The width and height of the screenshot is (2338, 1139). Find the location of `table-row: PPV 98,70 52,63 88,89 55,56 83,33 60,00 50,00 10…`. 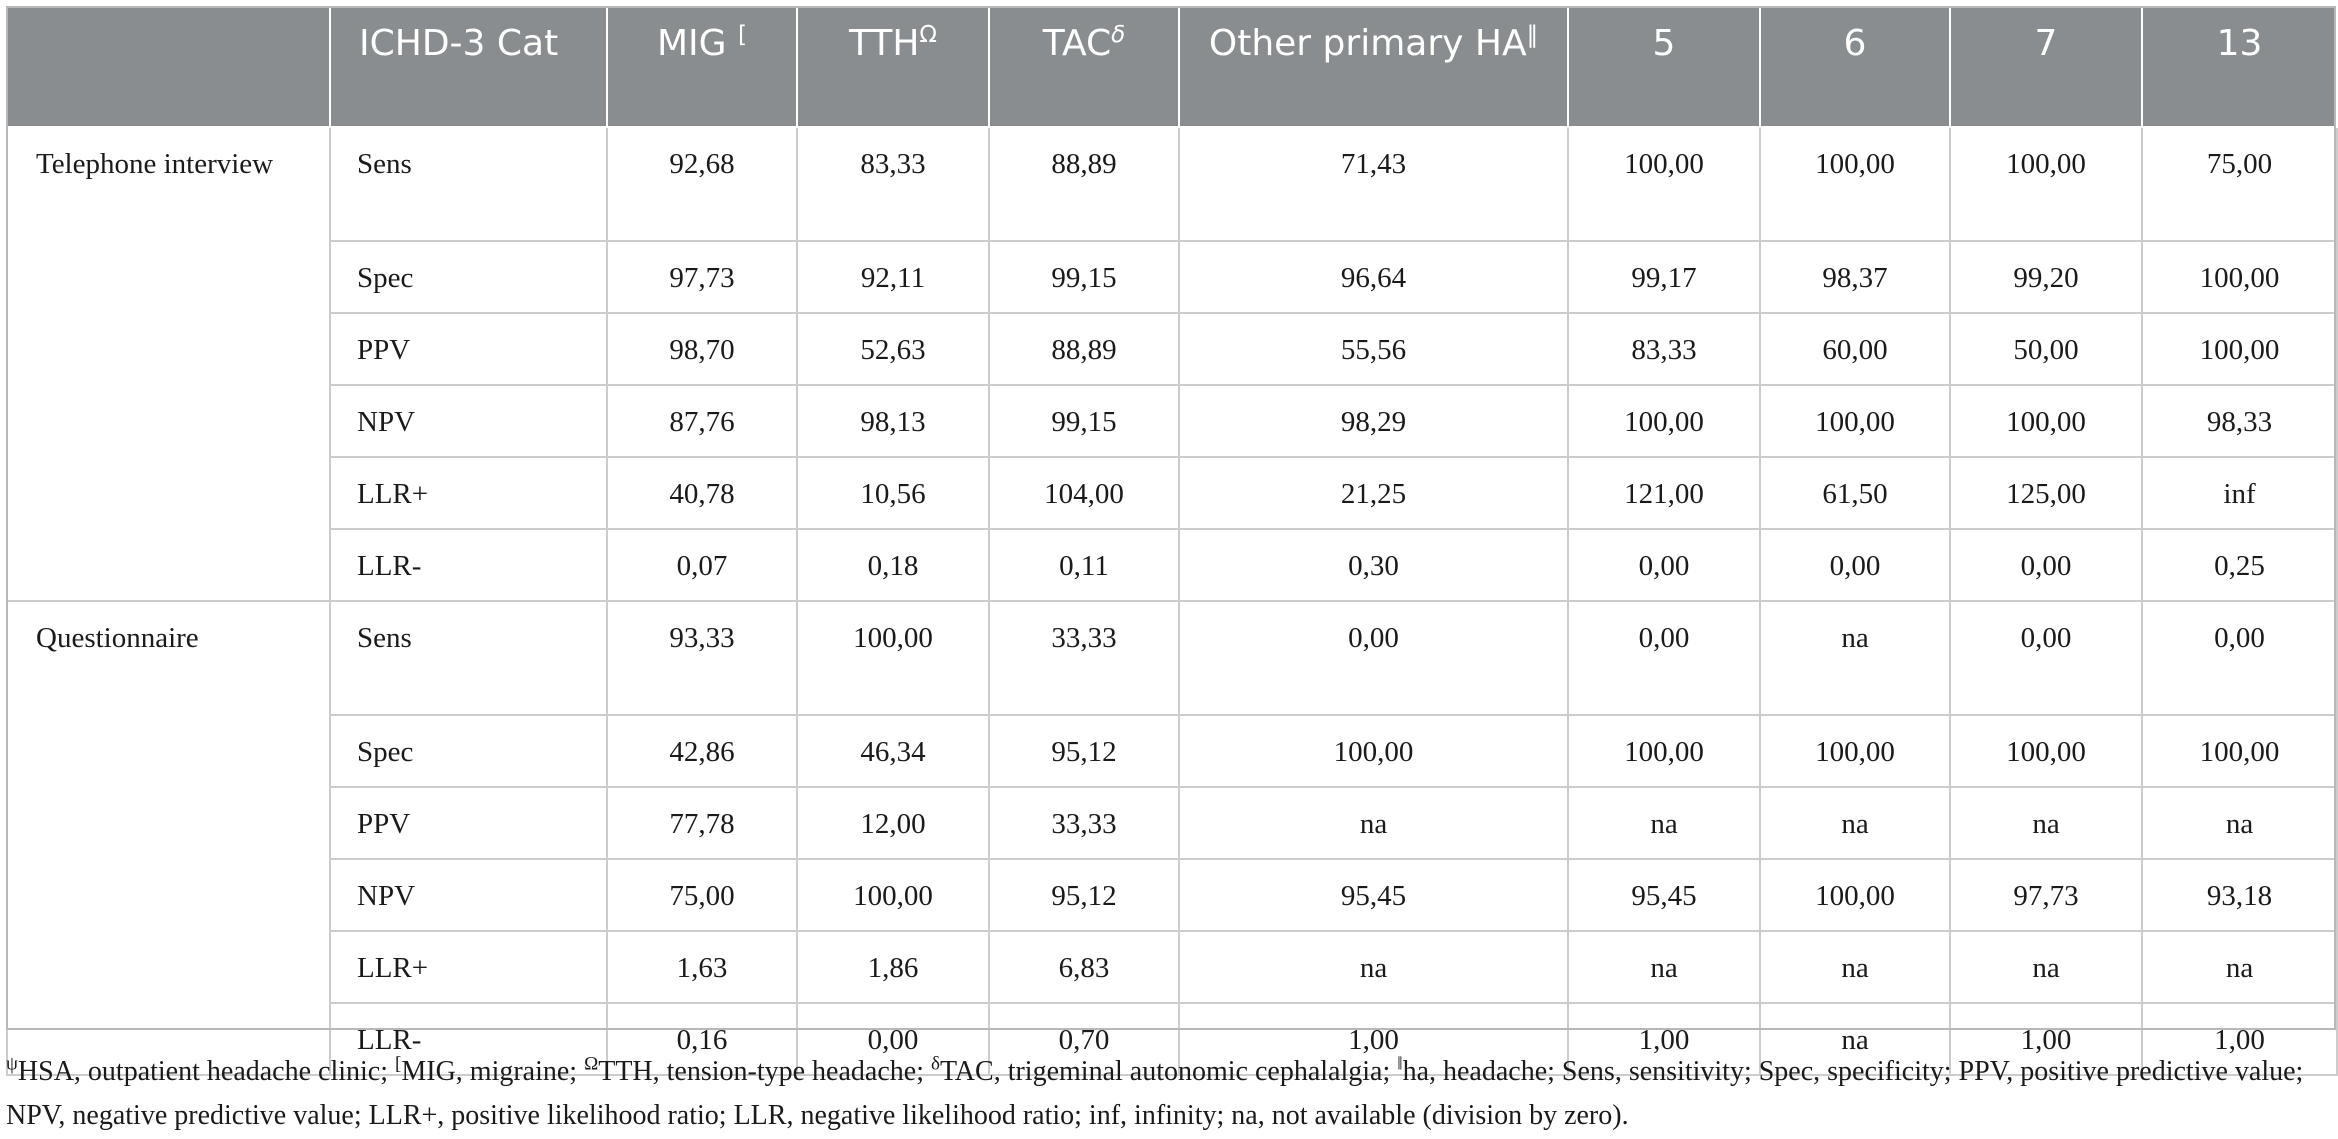

table-row: PPV 98,70 52,63 88,89 55,56 83,33 60,00 50,00 10… is located at coordinates (1172, 349).